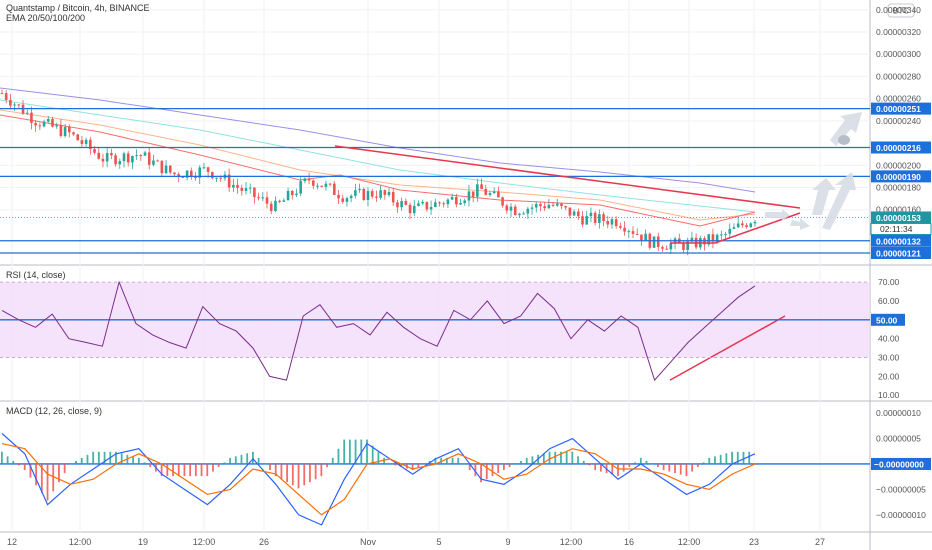  What do you see at coordinates (54, 411) in the screenshot?
I see `macd-title: MACD (12, 26, close, 9)` at bounding box center [54, 411].